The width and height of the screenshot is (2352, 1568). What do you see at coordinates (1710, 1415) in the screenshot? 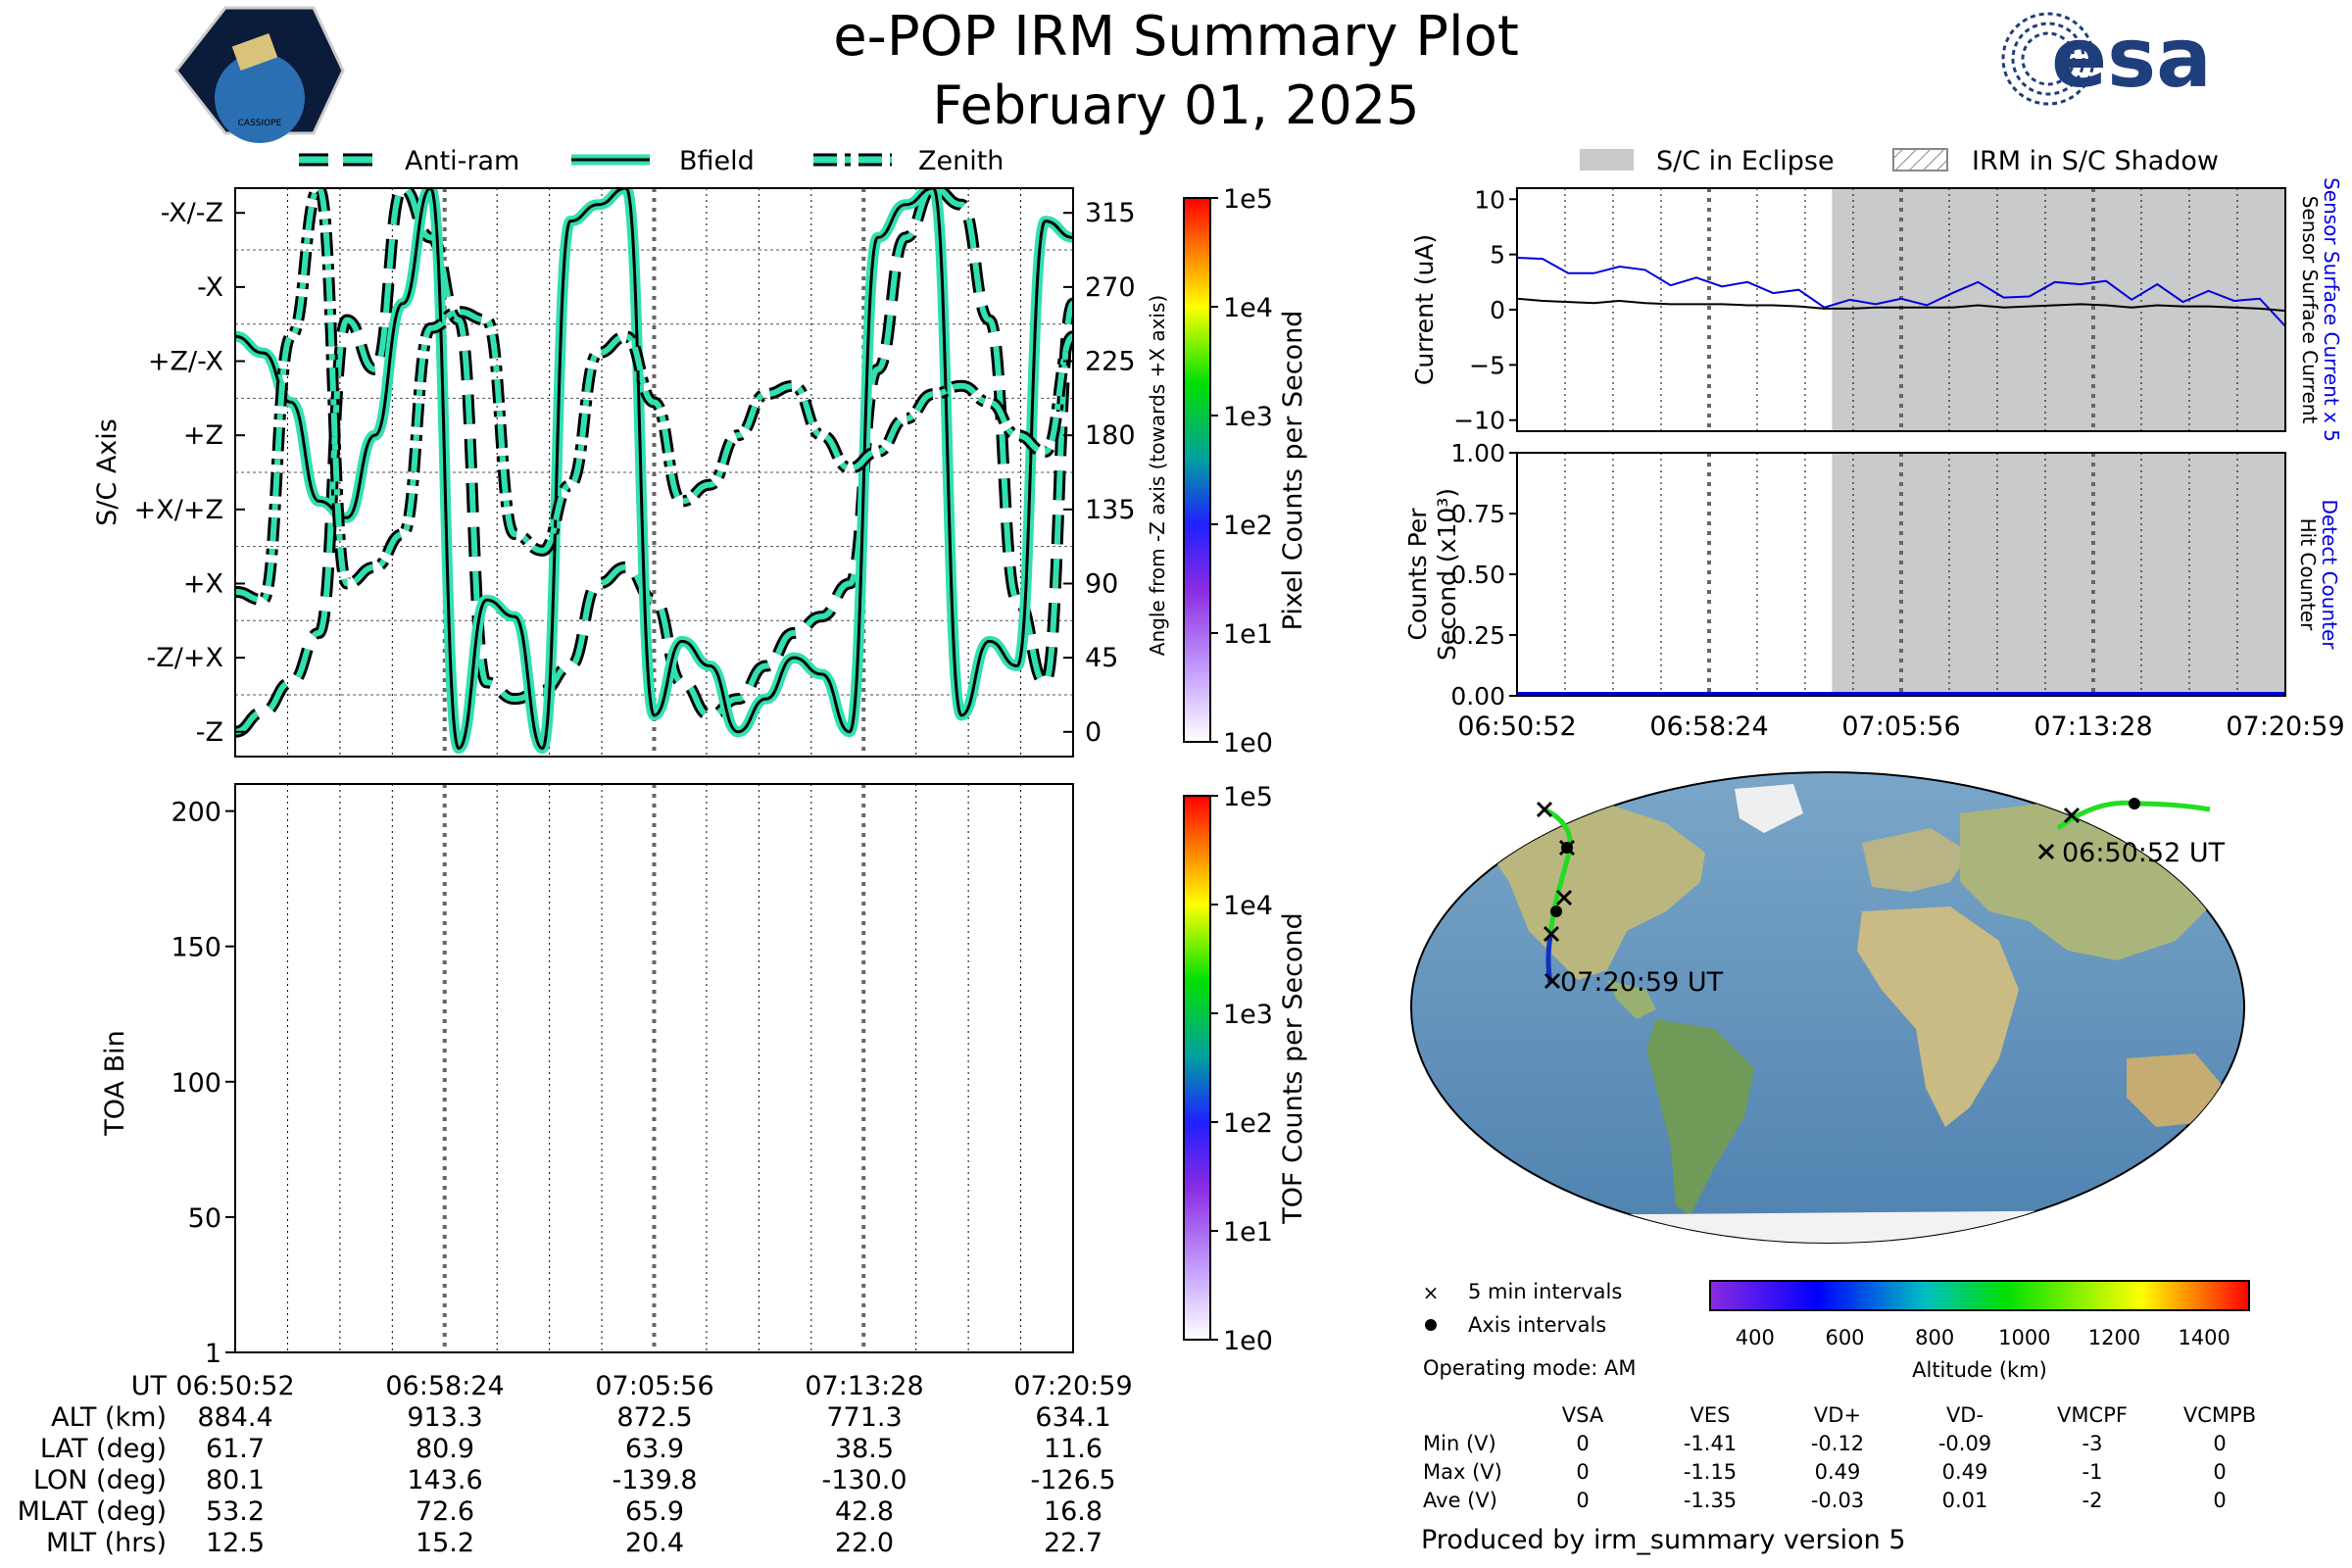
I see `voltage-header: VES` at bounding box center [1710, 1415].